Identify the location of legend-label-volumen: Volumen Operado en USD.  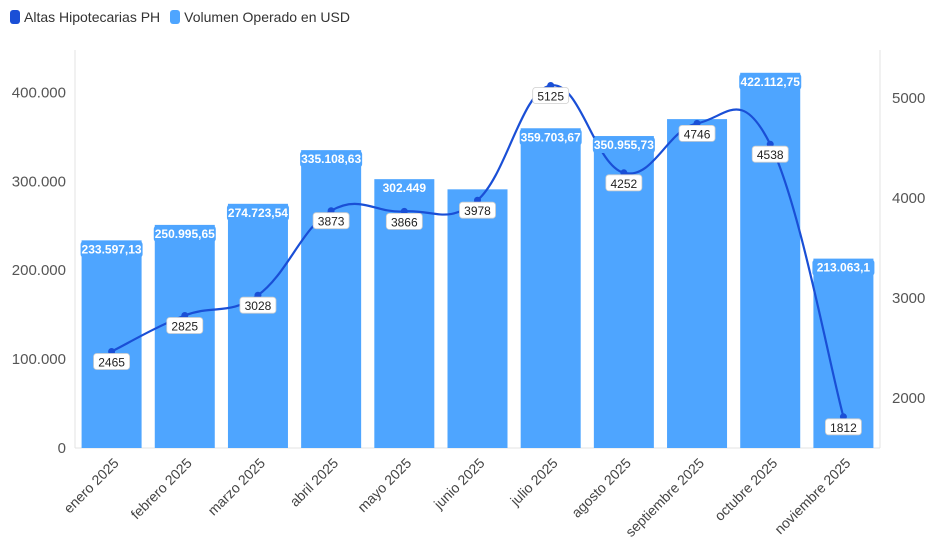
(267, 17).